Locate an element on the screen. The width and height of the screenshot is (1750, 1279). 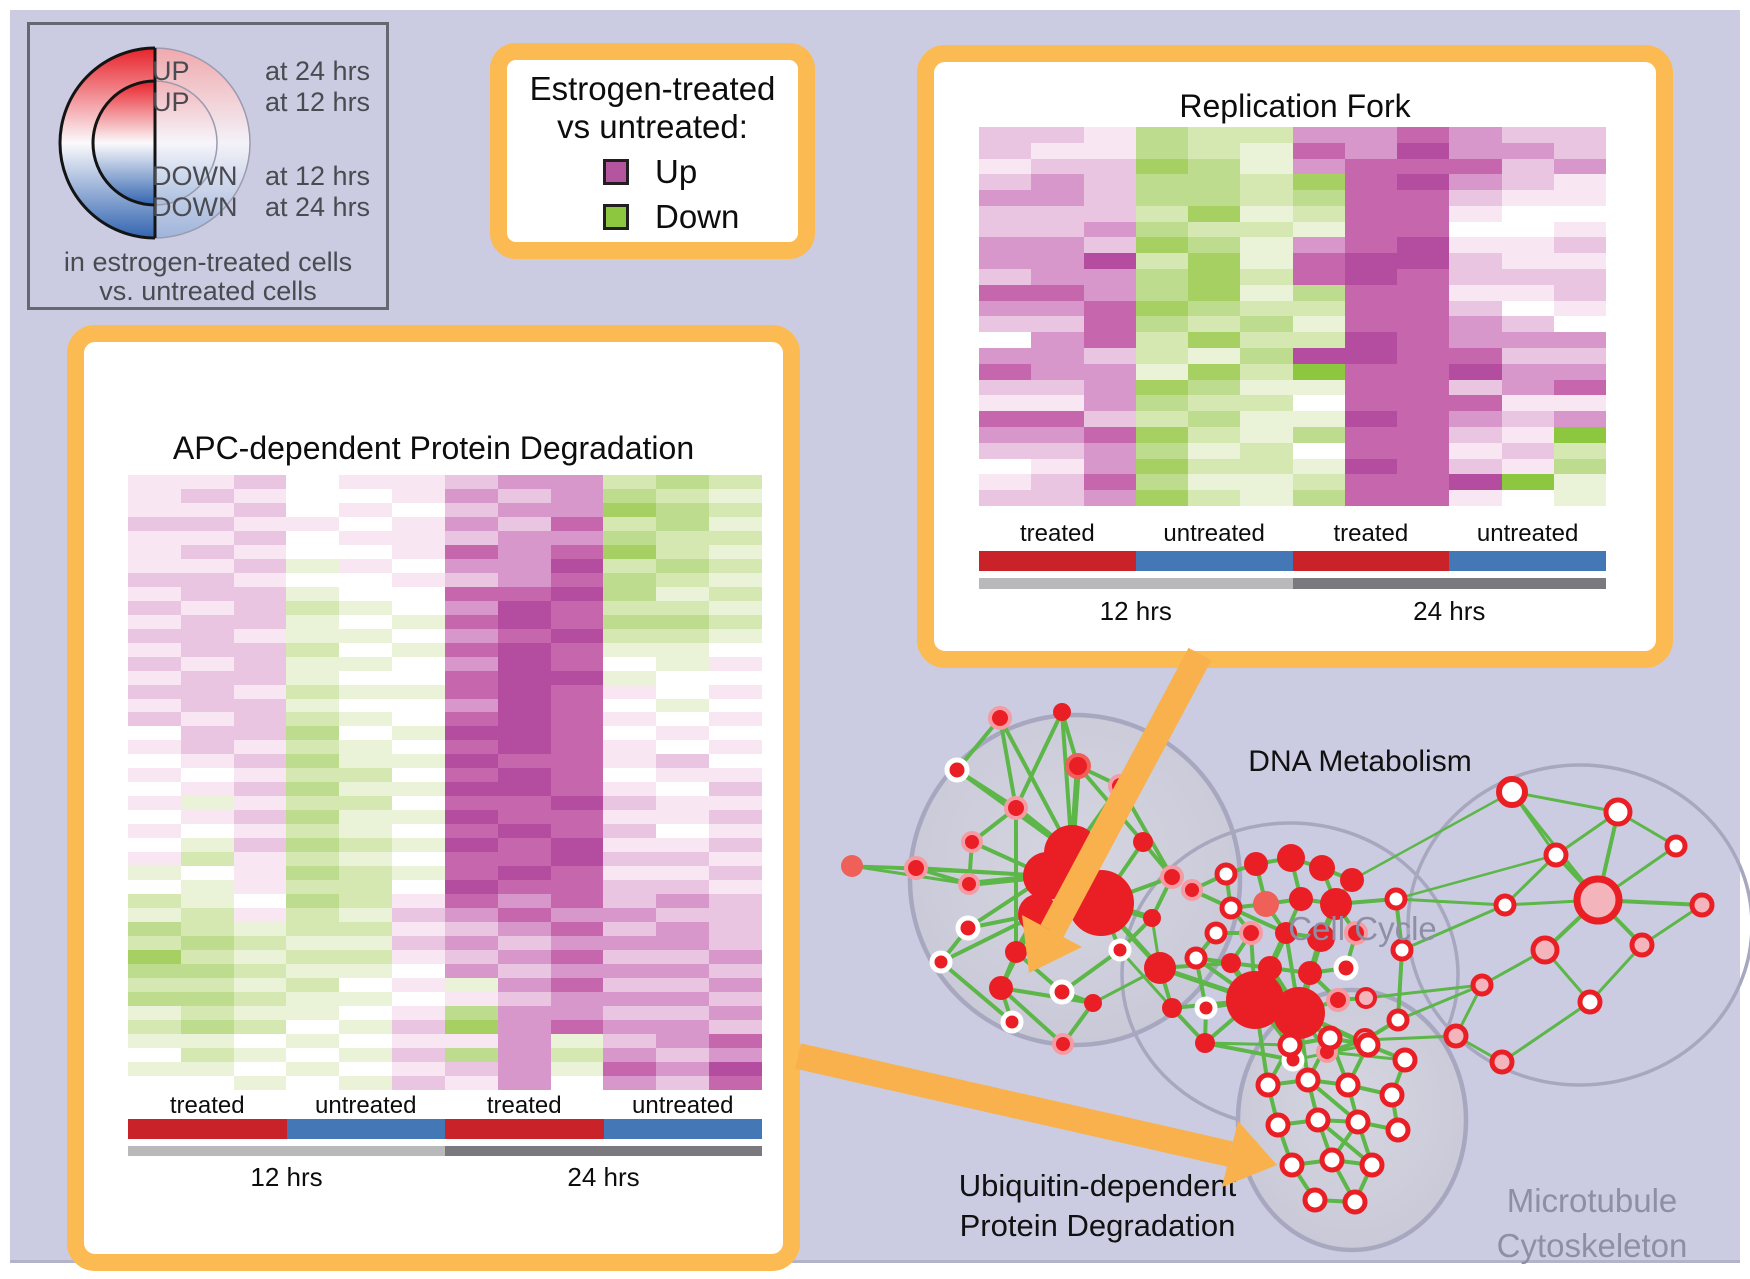
apc-group-labels: treated untreated treated untreated is located at coordinates (445, 1106).